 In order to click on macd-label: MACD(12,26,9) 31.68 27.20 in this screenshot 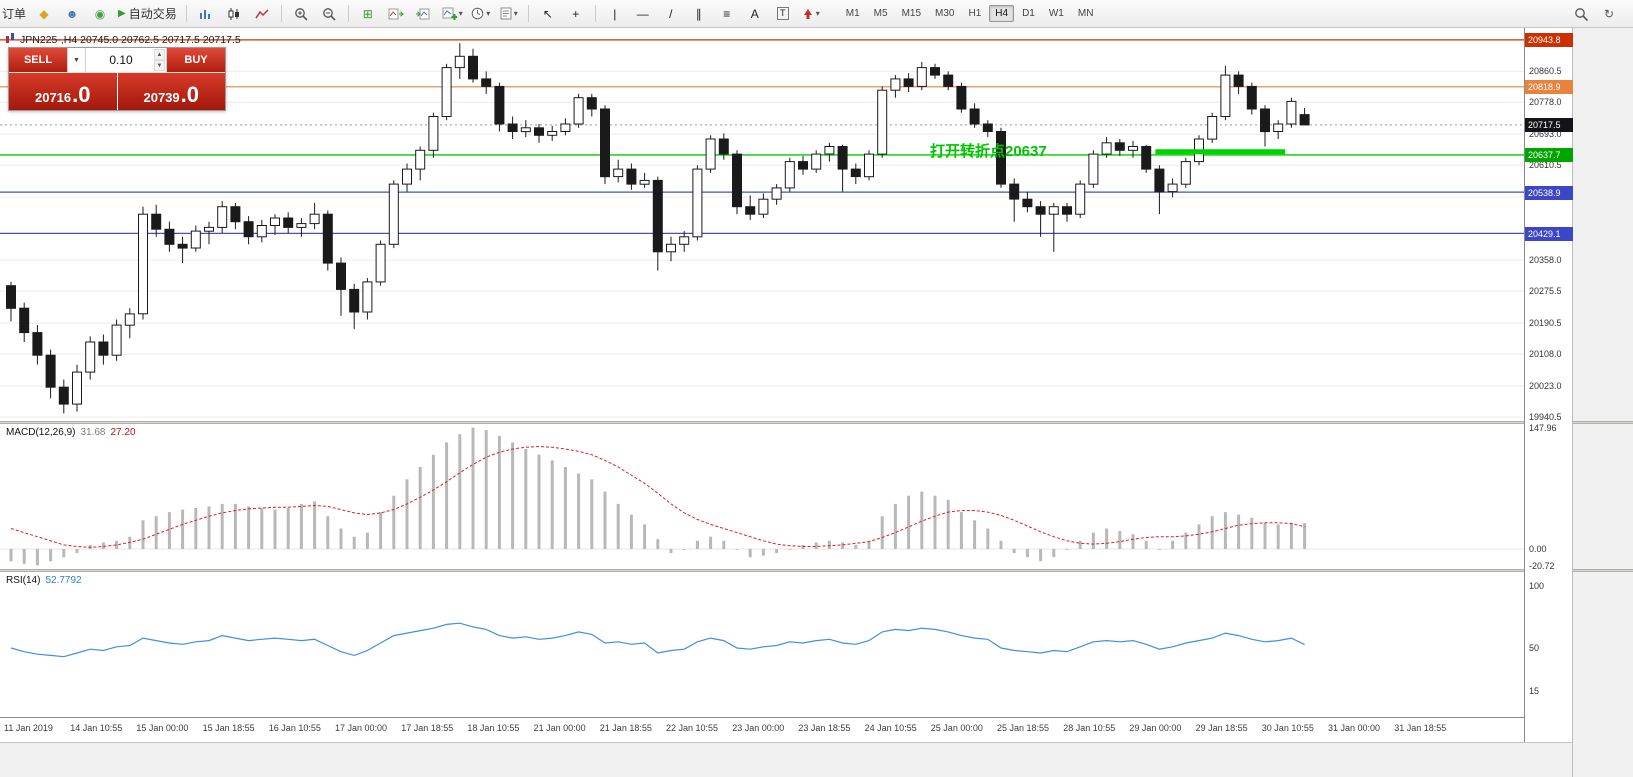, I will do `click(71, 432)`.